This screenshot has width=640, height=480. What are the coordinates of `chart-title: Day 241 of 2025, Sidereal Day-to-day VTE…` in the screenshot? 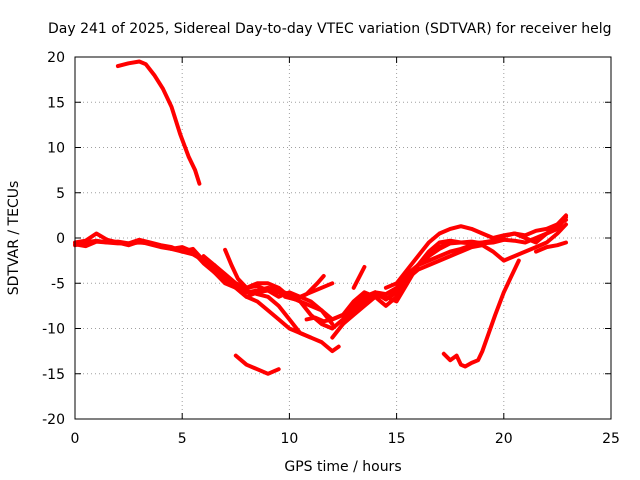 It's located at (329, 29).